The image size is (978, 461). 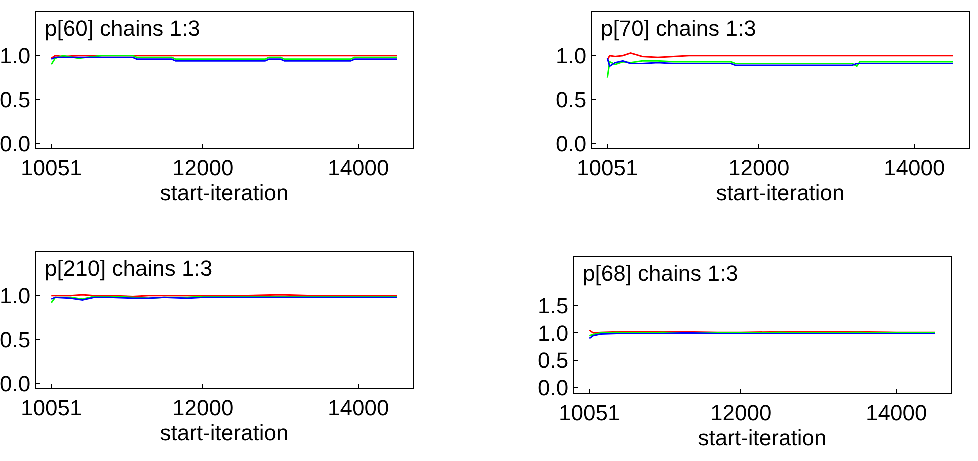 What do you see at coordinates (553, 306) in the screenshot?
I see `y-tick-label: 1.5` at bounding box center [553, 306].